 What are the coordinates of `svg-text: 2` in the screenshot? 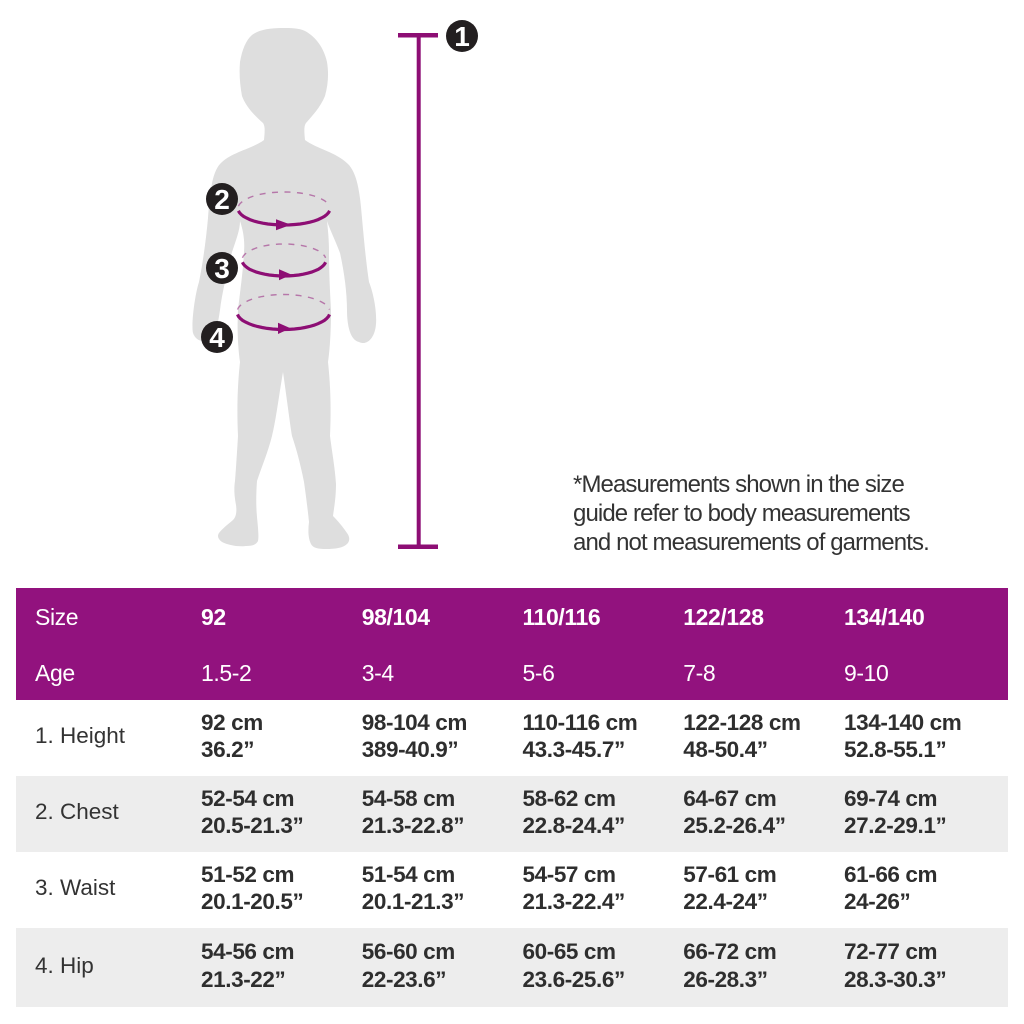 It's located at (222, 199).